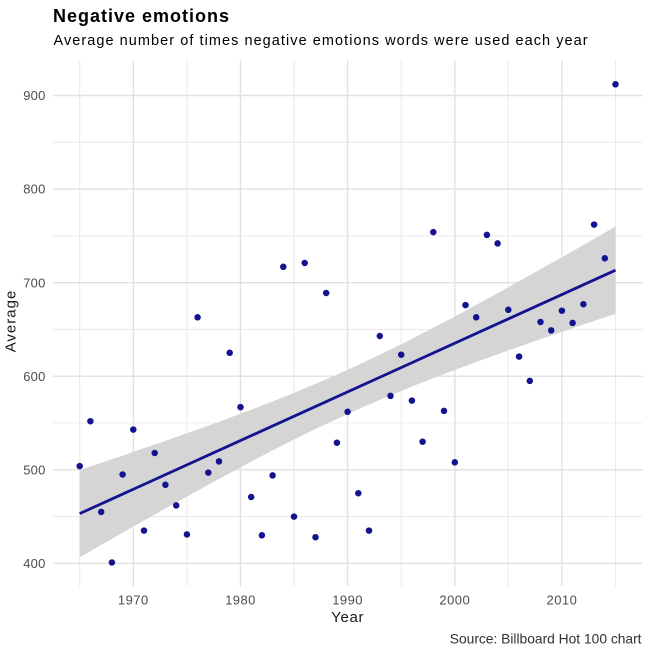 This screenshot has width=650, height=661. What do you see at coordinates (562, 600) in the screenshot?
I see `svg-text: 2010` at bounding box center [562, 600].